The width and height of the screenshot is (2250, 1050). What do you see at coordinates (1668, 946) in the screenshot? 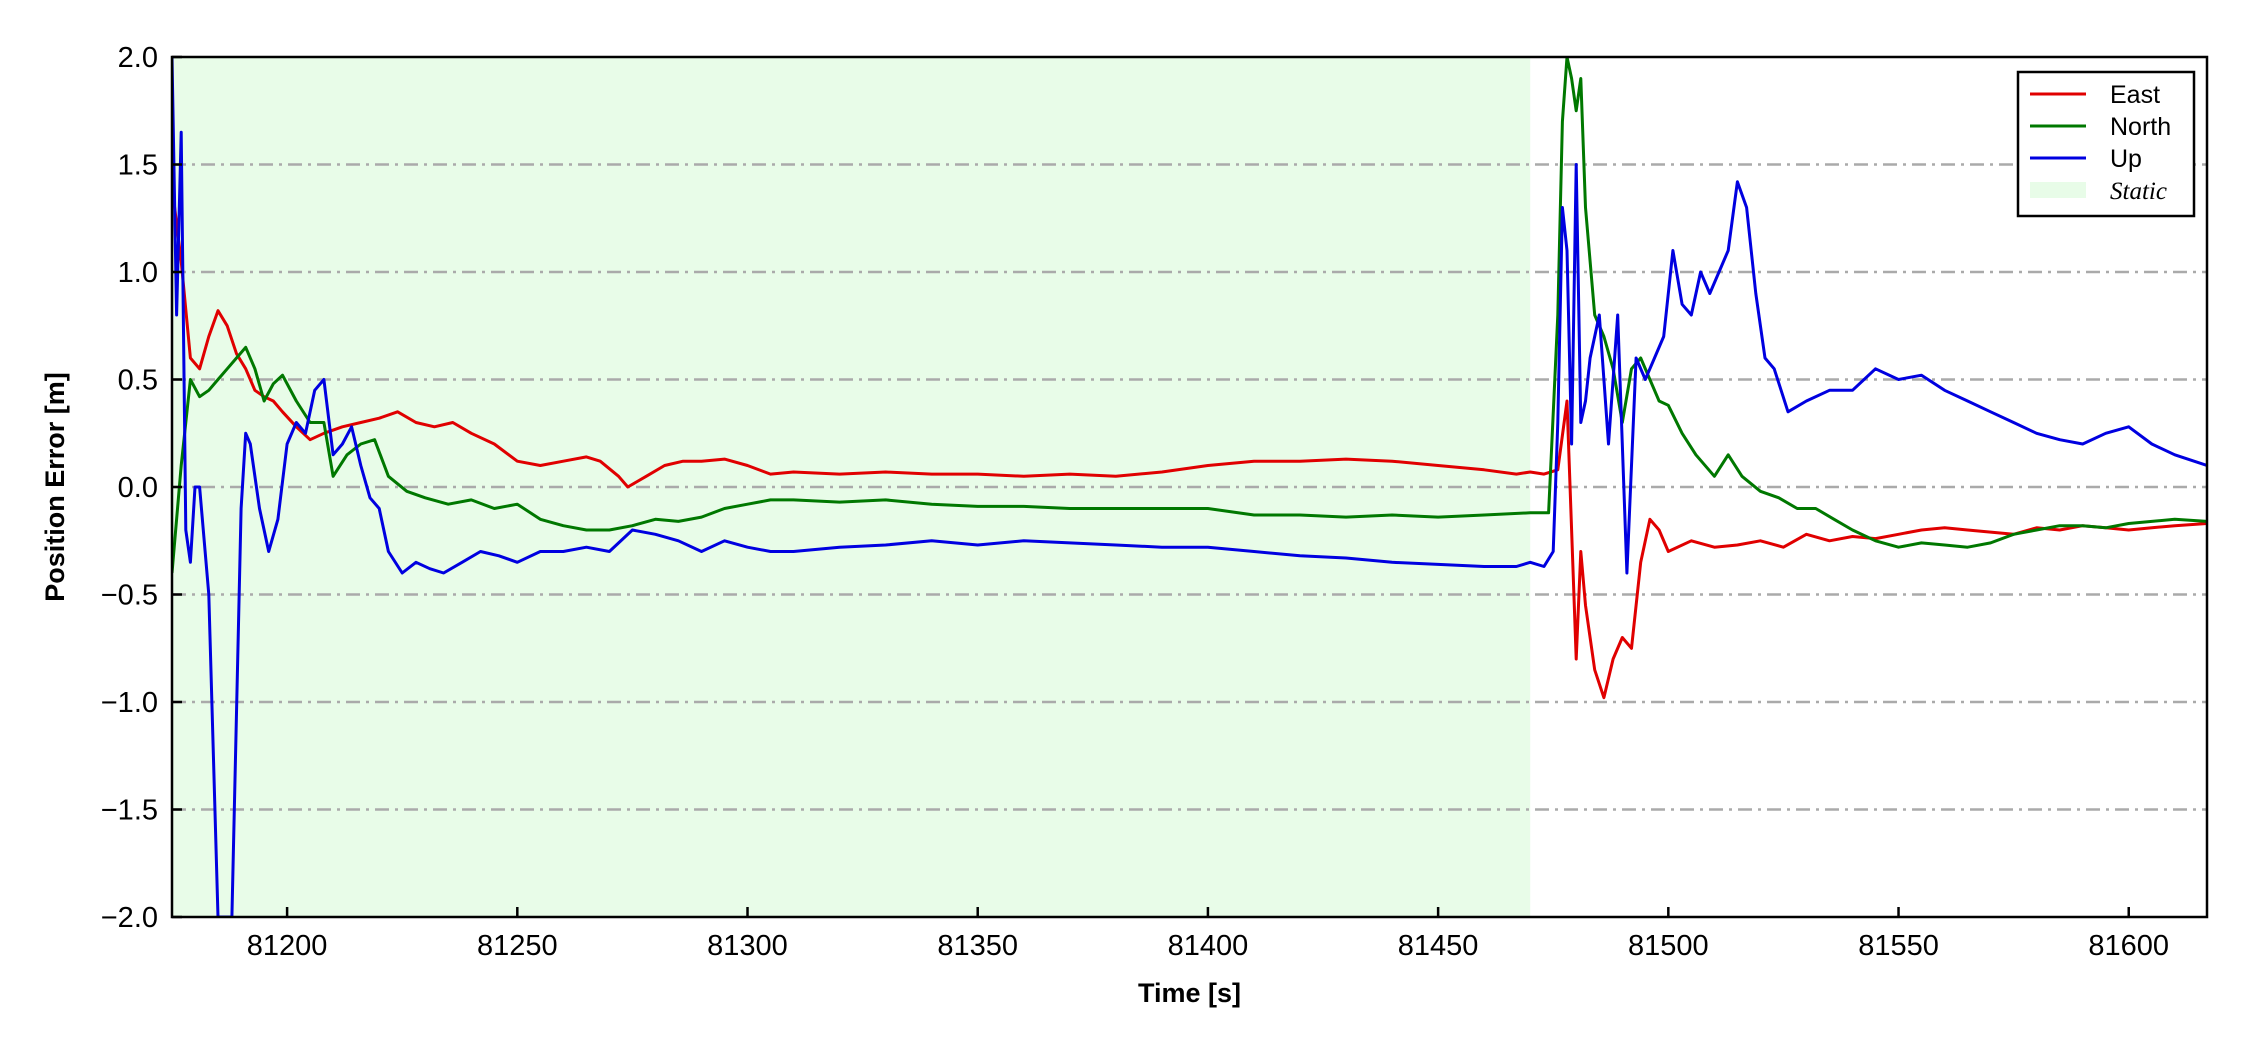
I see `x-tick-label: 81500` at bounding box center [1668, 946].